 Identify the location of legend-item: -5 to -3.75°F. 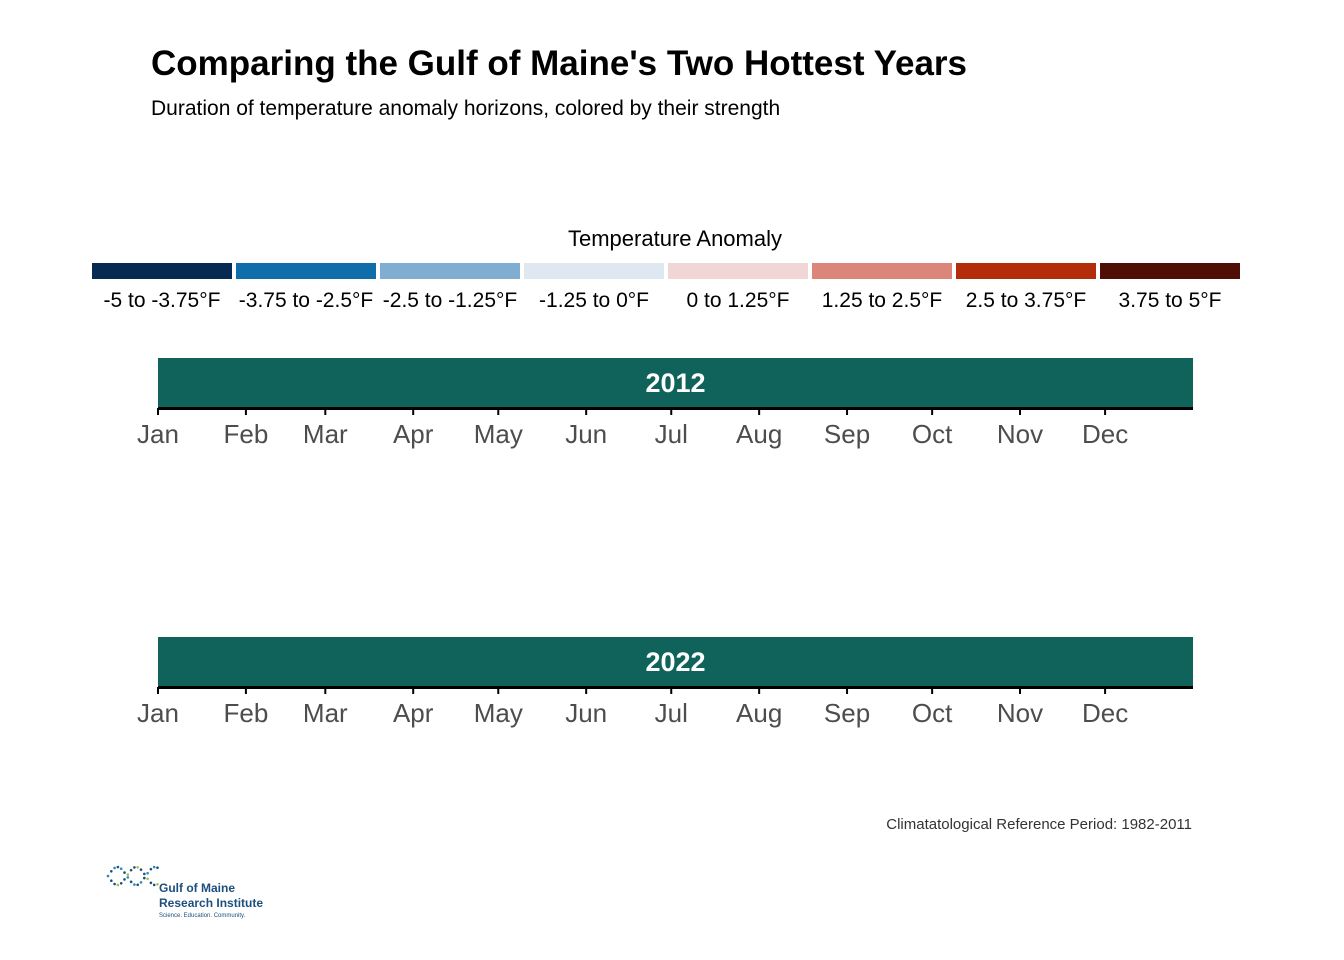
(162, 288).